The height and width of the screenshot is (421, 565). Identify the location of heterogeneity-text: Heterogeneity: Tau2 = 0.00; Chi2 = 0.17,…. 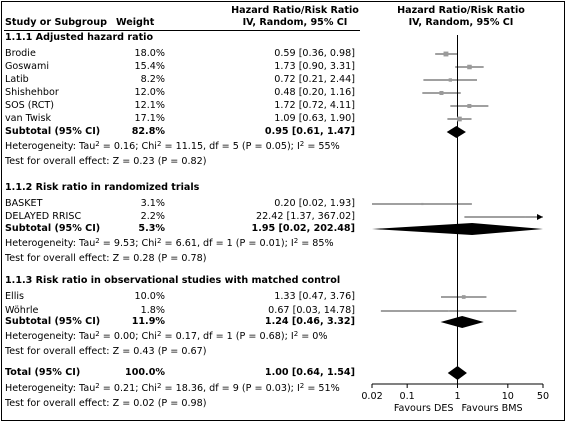
(166, 336).